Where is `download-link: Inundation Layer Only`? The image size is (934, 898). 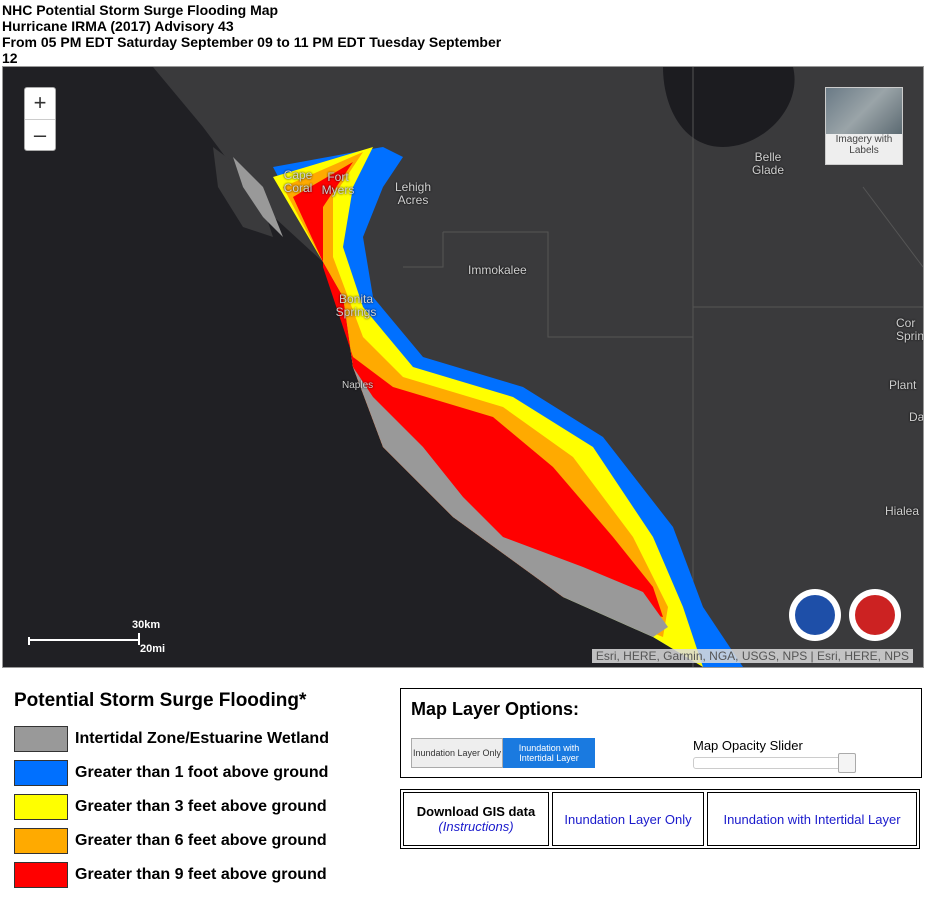
download-link: Inundation Layer Only is located at coordinates (628, 819).